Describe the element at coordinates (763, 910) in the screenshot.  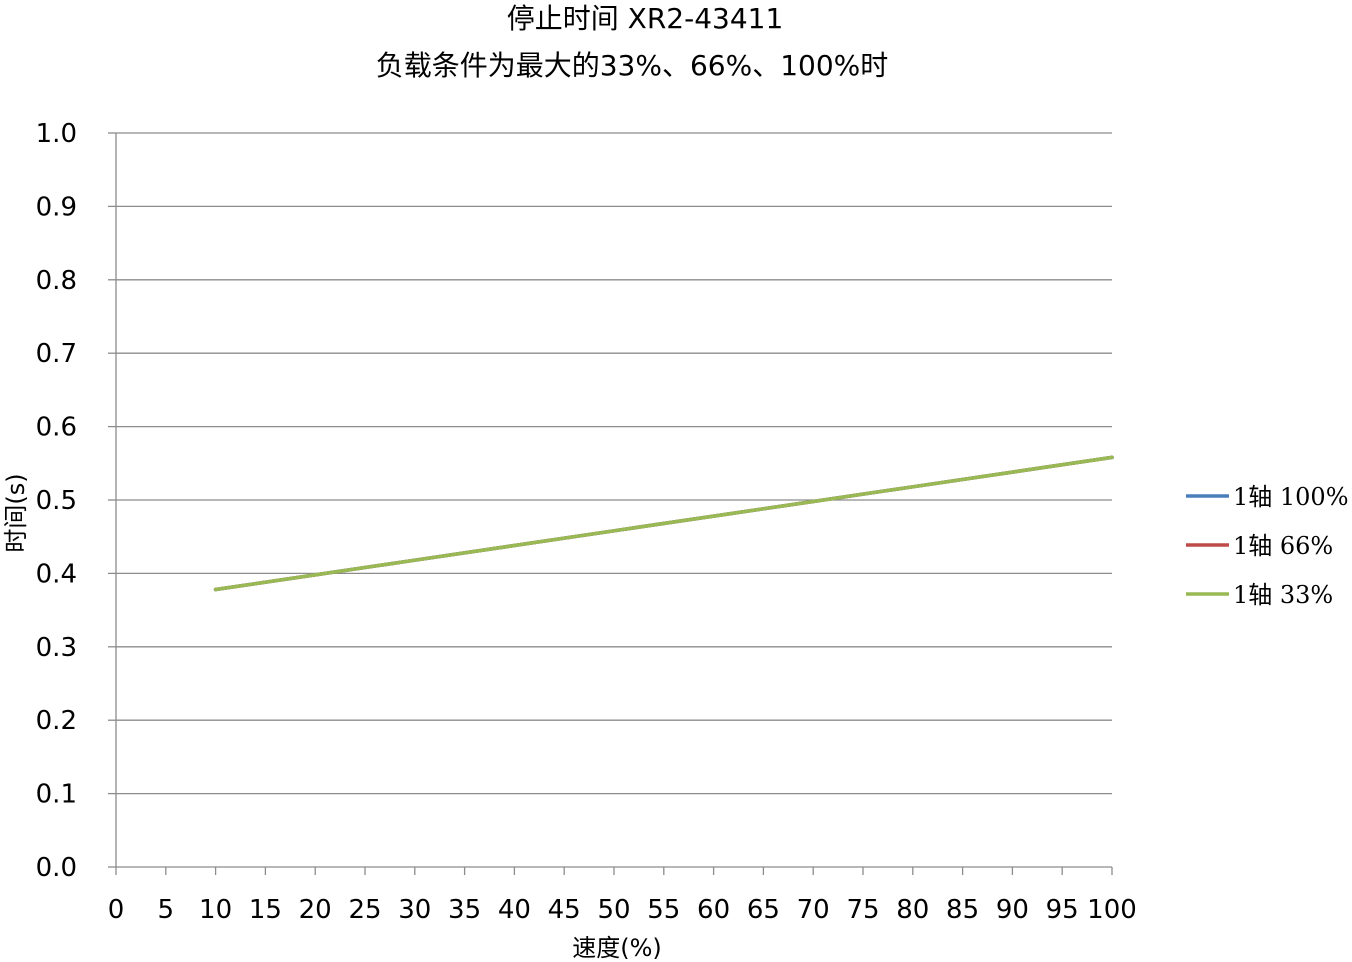
I see `x-tick-label: 65` at that location.